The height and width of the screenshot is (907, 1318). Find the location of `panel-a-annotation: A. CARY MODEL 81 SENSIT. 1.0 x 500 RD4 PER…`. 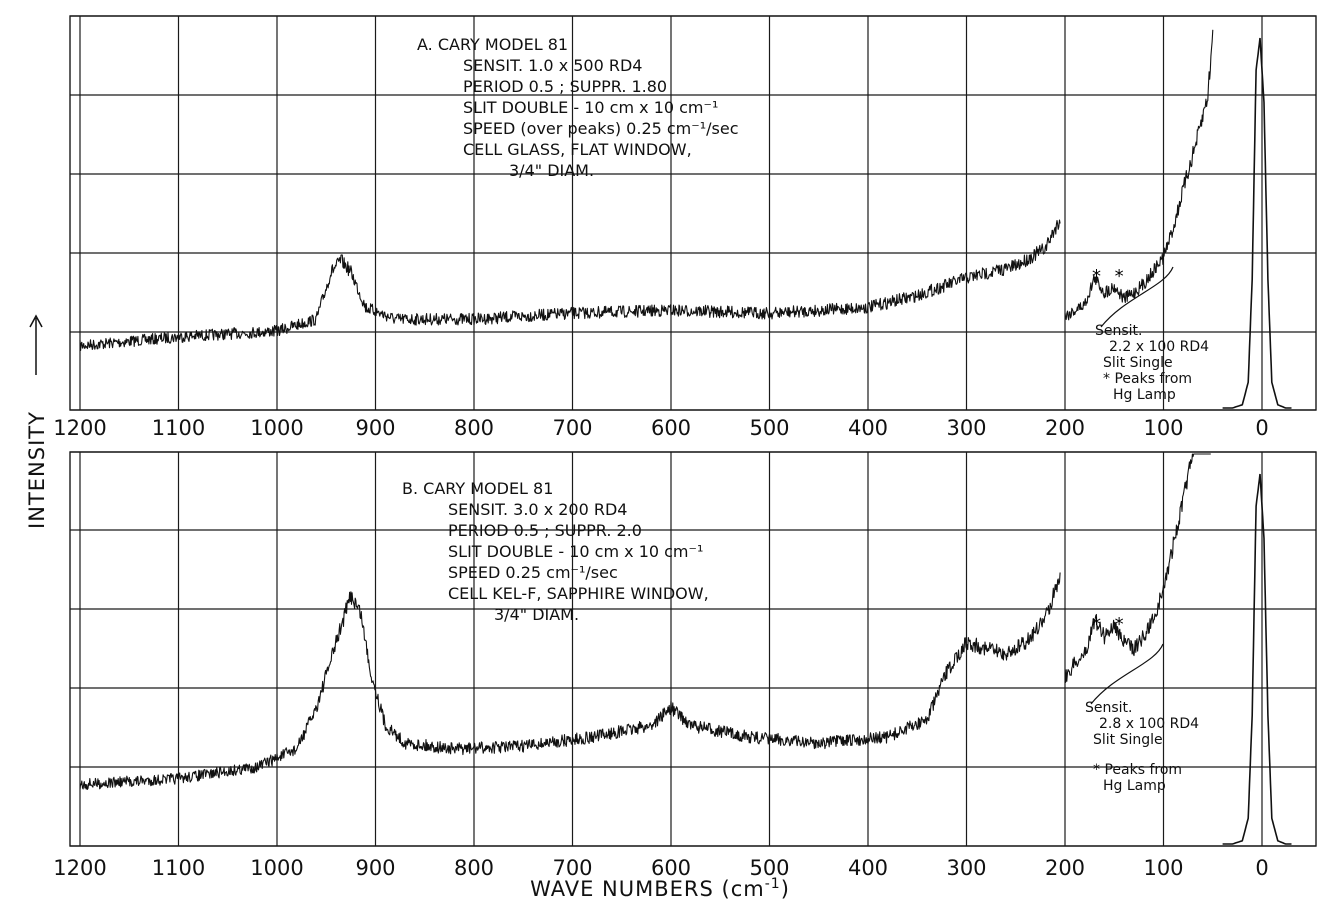

panel-a-annotation: A. CARY MODEL 81 SENSIT. 1.0 x 500 RD4 PER… is located at coordinates (578, 107).